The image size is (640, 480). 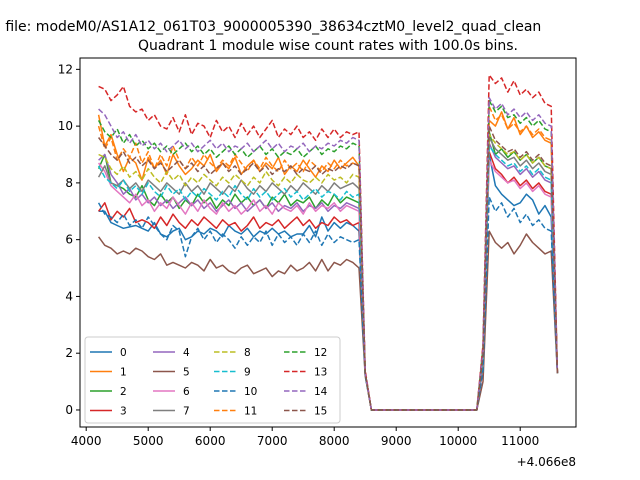 I want to click on legend-entry-9: 9, so click(x=232, y=373).